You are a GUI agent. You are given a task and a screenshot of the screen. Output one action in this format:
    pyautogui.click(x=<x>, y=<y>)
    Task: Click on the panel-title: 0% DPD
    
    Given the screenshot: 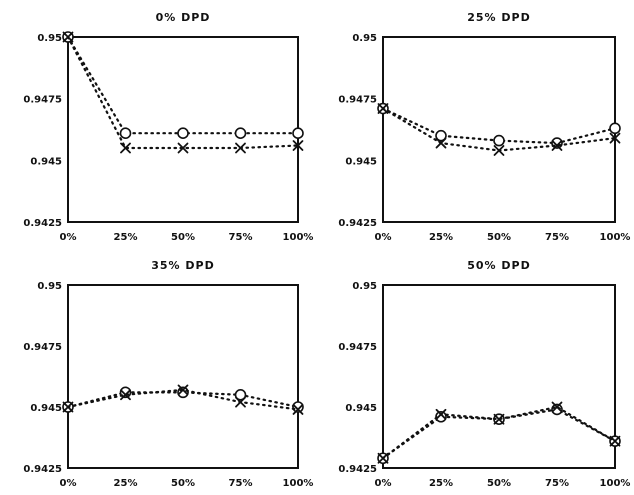 What is the action you would take?
    pyautogui.click(x=183, y=17)
    